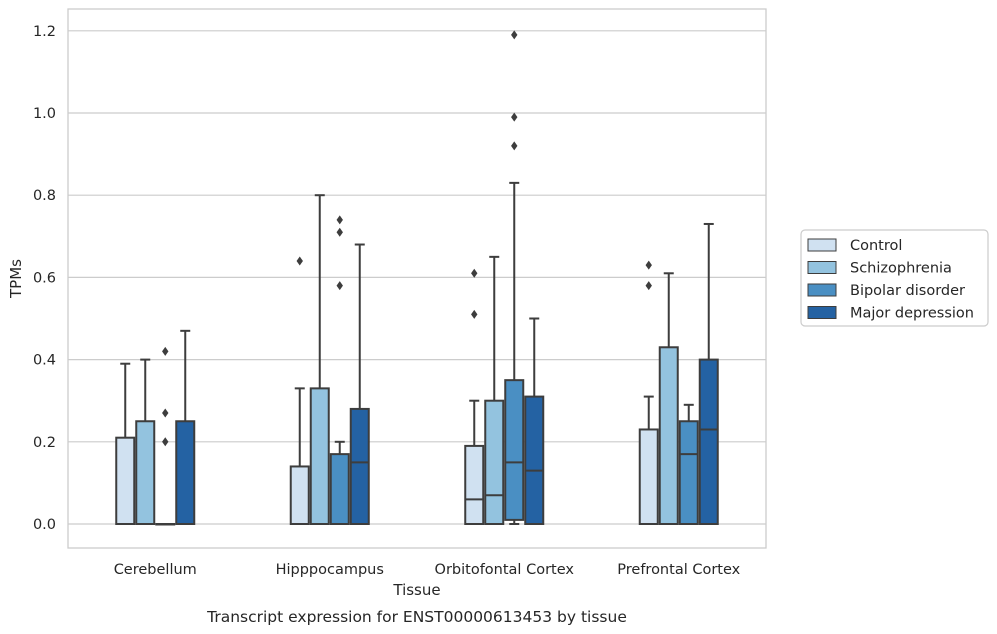 Image resolution: width=997 pixels, height=634 pixels. I want to click on y-tick-label: 0.6, so click(44, 278).